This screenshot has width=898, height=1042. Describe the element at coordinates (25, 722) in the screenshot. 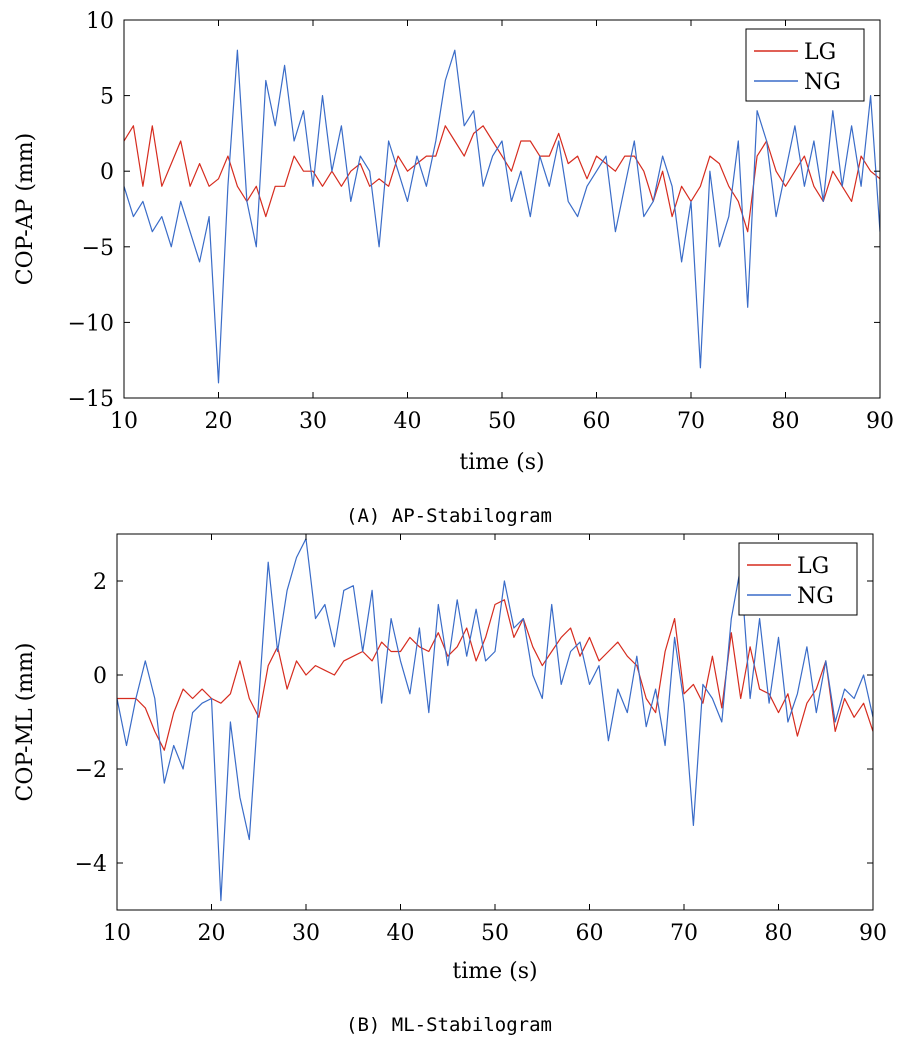

I see `y-axis-label: COP-ML (mm)` at that location.